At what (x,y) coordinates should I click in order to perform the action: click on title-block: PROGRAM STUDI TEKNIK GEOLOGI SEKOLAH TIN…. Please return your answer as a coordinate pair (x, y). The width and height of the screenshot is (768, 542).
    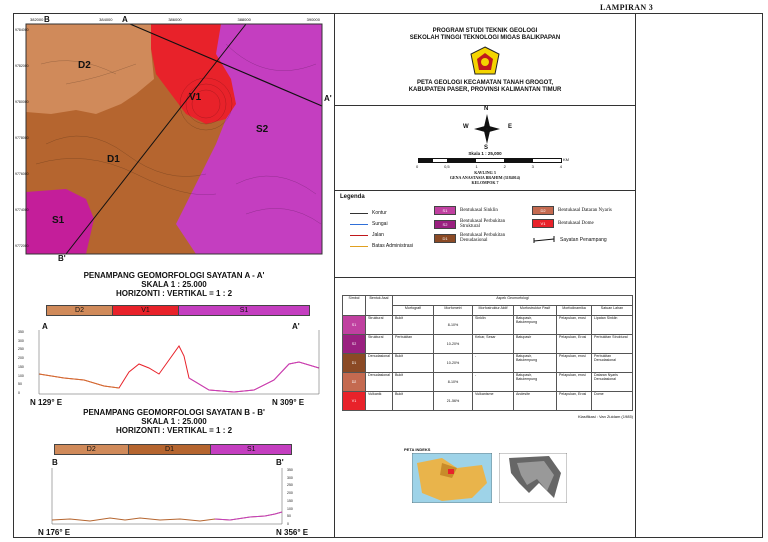
    Looking at the image, I should click on (485, 61).